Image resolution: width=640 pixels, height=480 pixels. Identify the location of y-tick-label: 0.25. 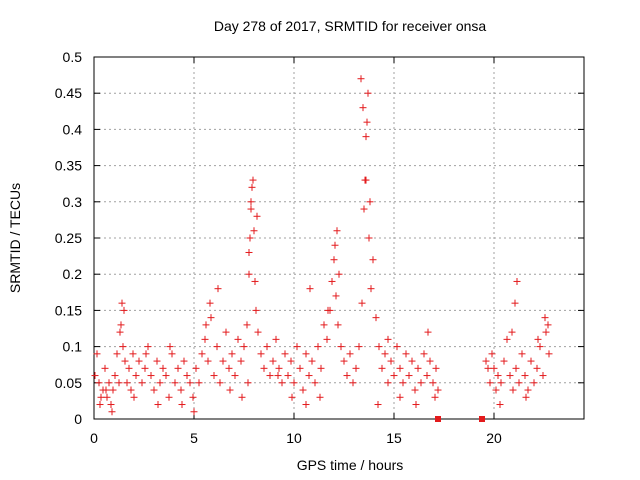
(68, 238).